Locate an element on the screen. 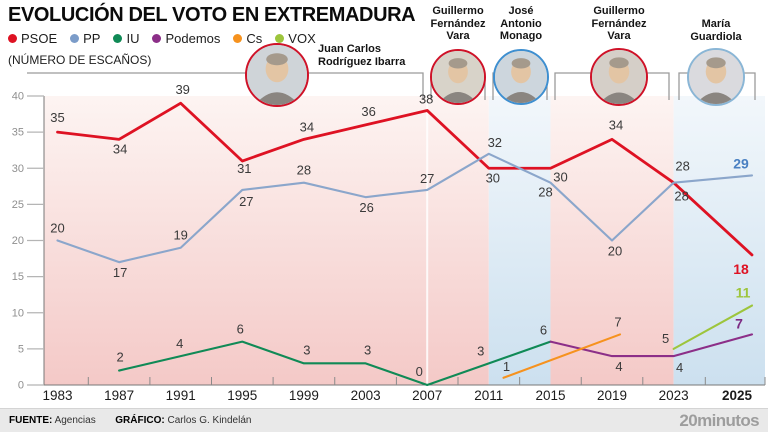  x-year-label-1999: 1999 is located at coordinates (304, 395).